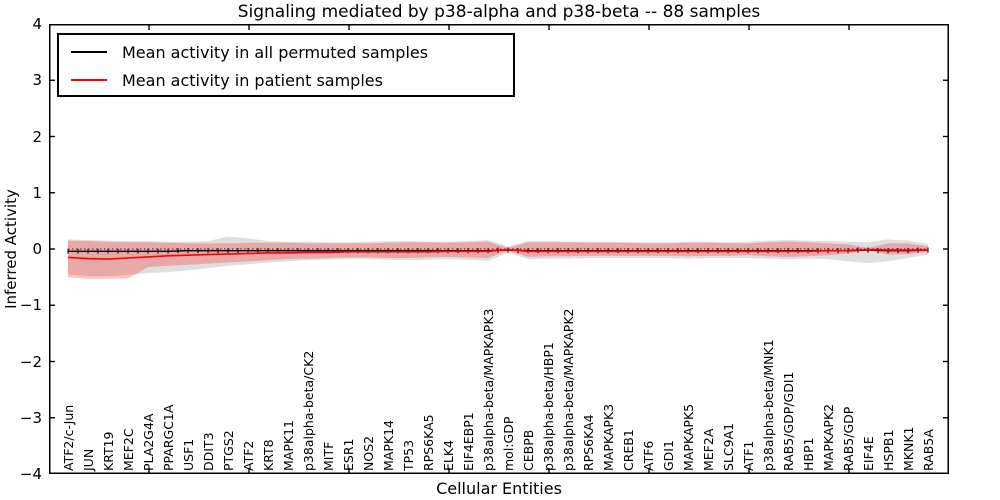 This screenshot has height=500, width=1000. I want to click on x-tick-label: KRT8, so click(268, 455).